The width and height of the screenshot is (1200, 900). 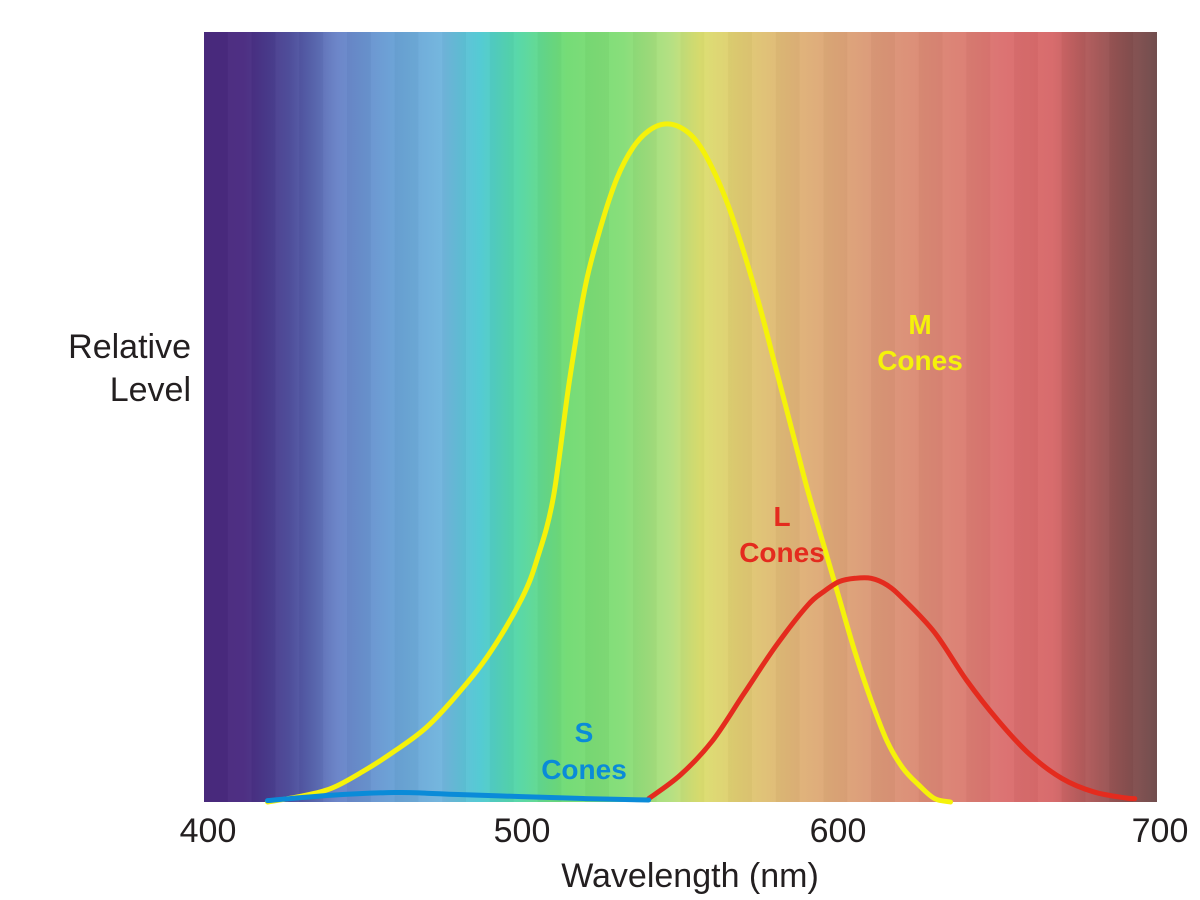 What do you see at coordinates (690, 876) in the screenshot?
I see `x-axis-label: Wavelength (nm)` at bounding box center [690, 876].